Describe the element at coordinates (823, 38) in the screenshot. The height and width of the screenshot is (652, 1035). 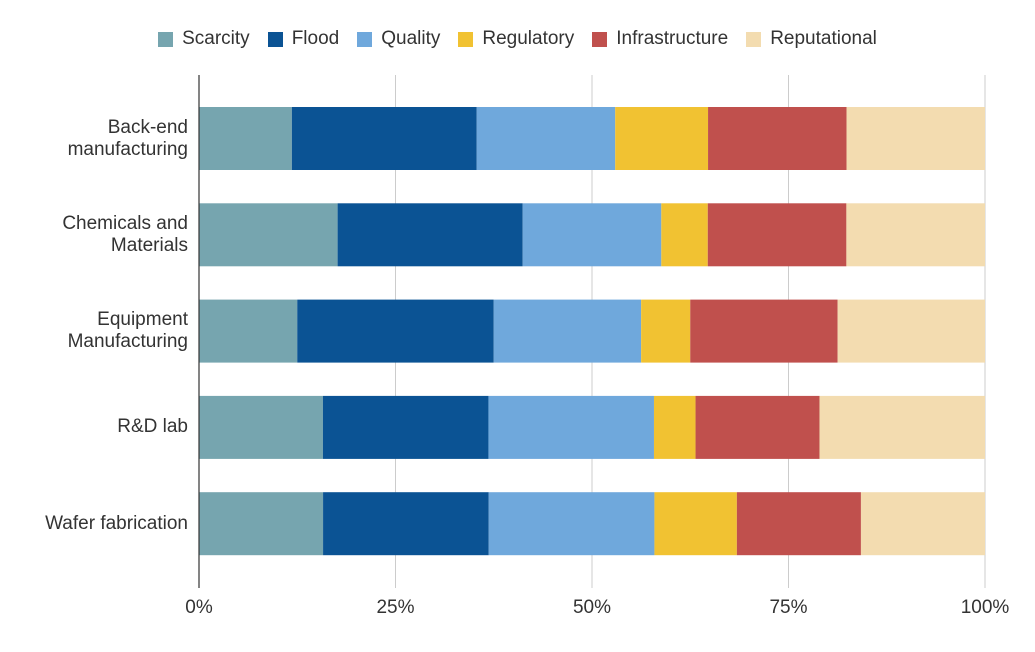
I see `legend-label: Reputational` at that location.